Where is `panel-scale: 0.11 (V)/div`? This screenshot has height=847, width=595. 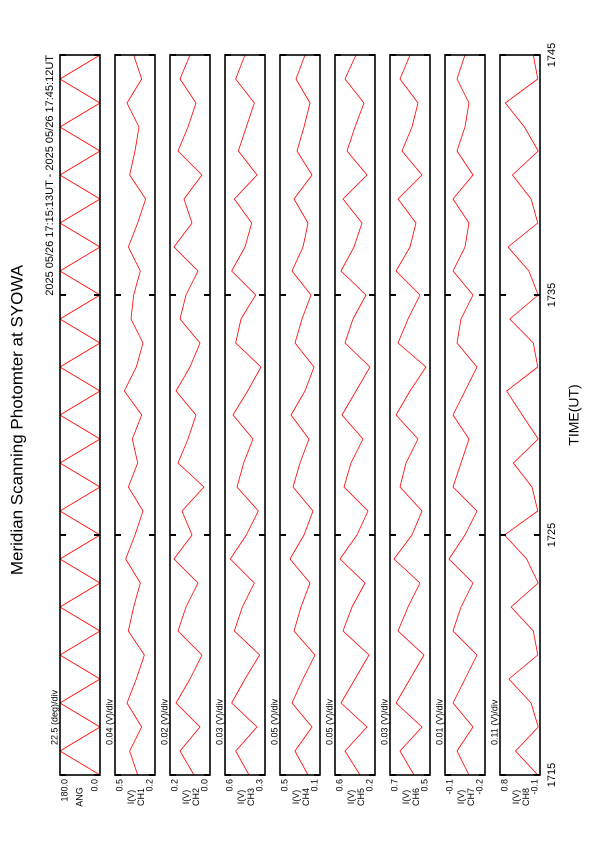
panel-scale: 0.11 (V)/div is located at coordinates (494, 722).